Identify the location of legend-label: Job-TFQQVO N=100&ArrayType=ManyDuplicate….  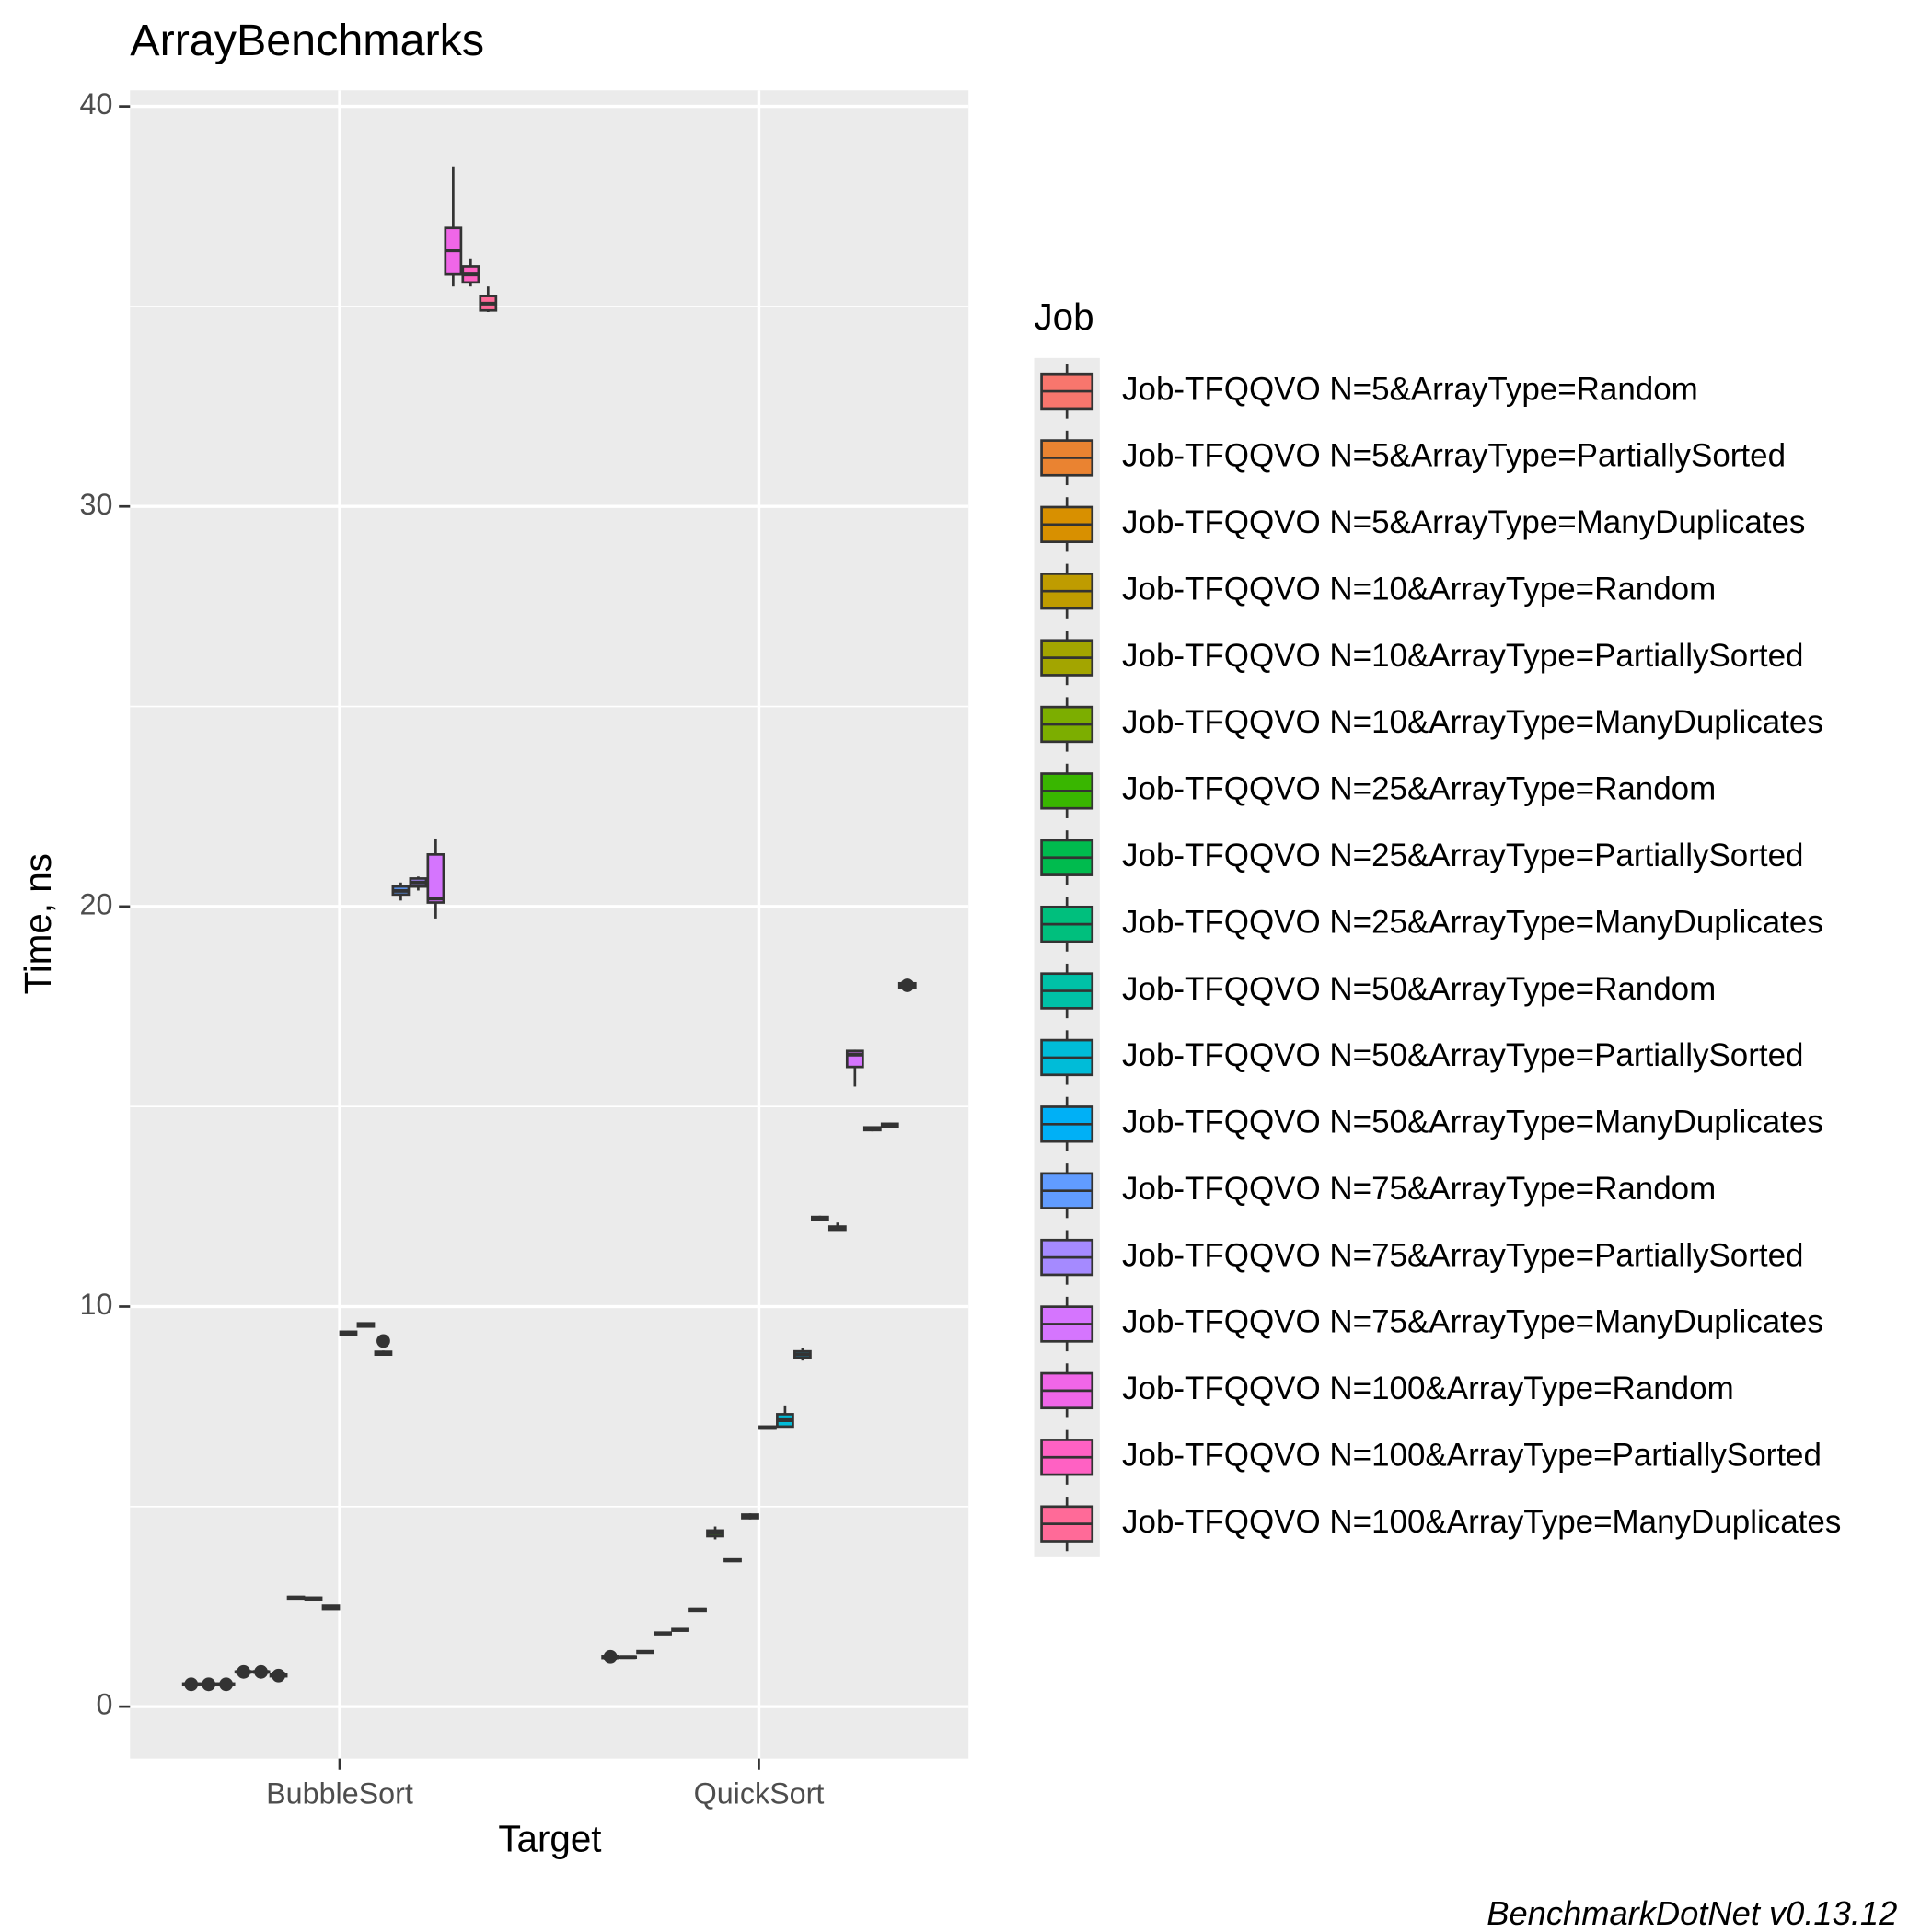
(1482, 1522).